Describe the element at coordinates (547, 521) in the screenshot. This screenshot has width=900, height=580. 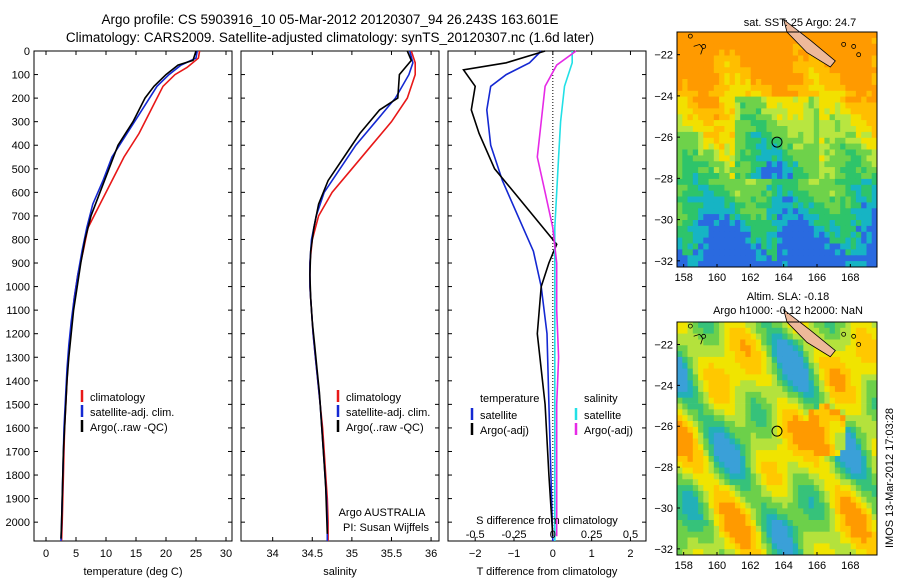
I see `top-x-axis-label: S difference from climatology` at that location.